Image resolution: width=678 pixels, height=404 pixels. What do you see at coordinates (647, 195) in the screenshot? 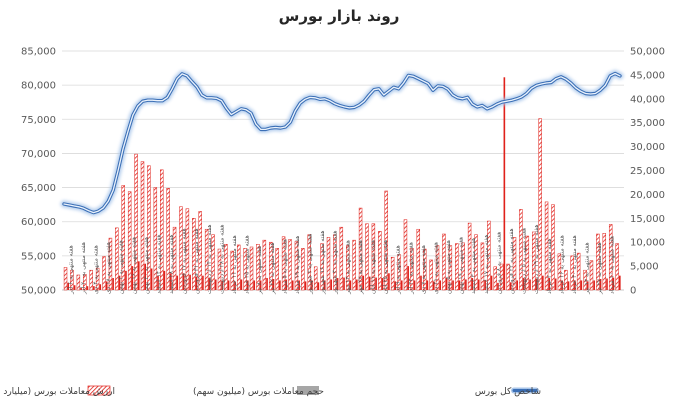
I see `right-axis-tick-label: 20,000` at bounding box center [647, 195].